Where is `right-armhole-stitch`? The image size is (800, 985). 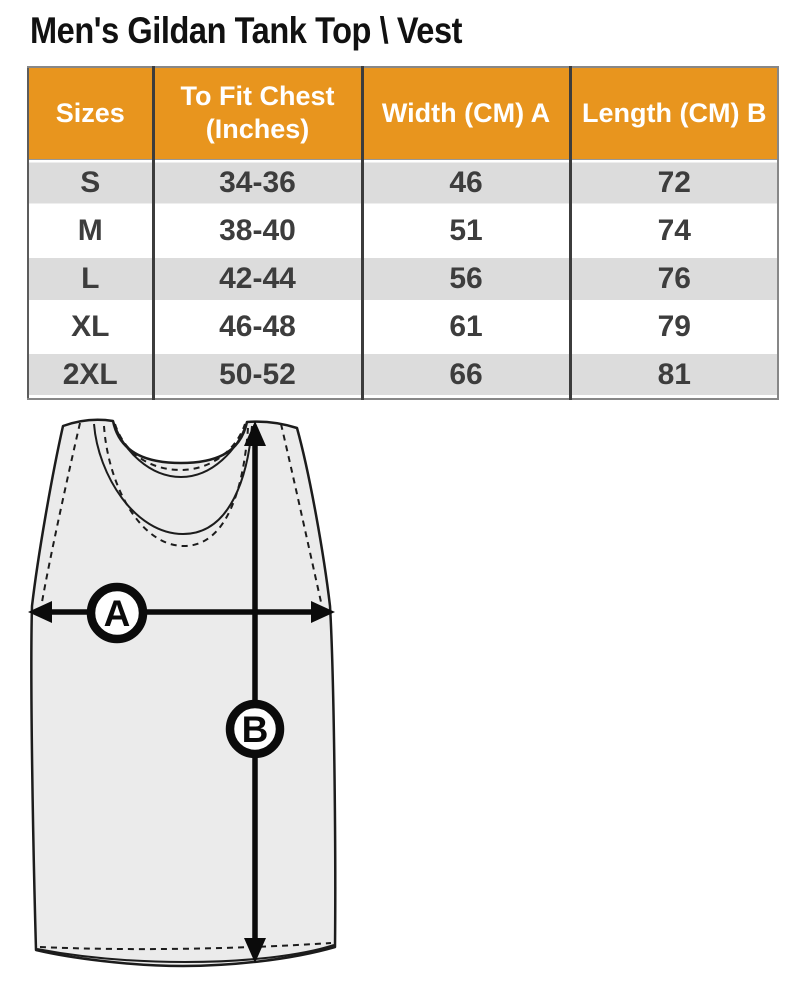
right-armhole-stitch is located at coordinates (301, 513).